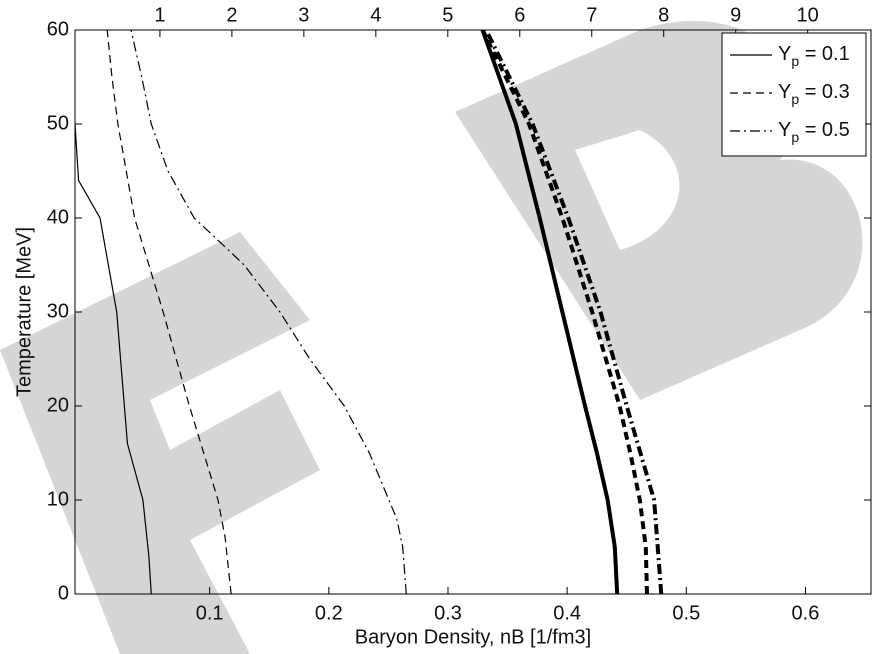 The image size is (878, 654). Describe the element at coordinates (63, 593) in the screenshot. I see `y-tick-label: 0` at that location.